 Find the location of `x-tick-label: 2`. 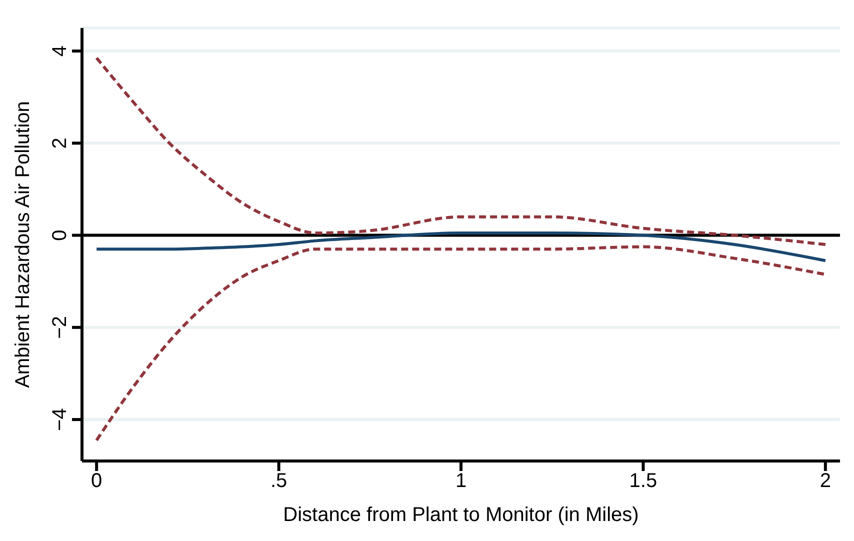

x-tick-label: 2 is located at coordinates (825, 481).